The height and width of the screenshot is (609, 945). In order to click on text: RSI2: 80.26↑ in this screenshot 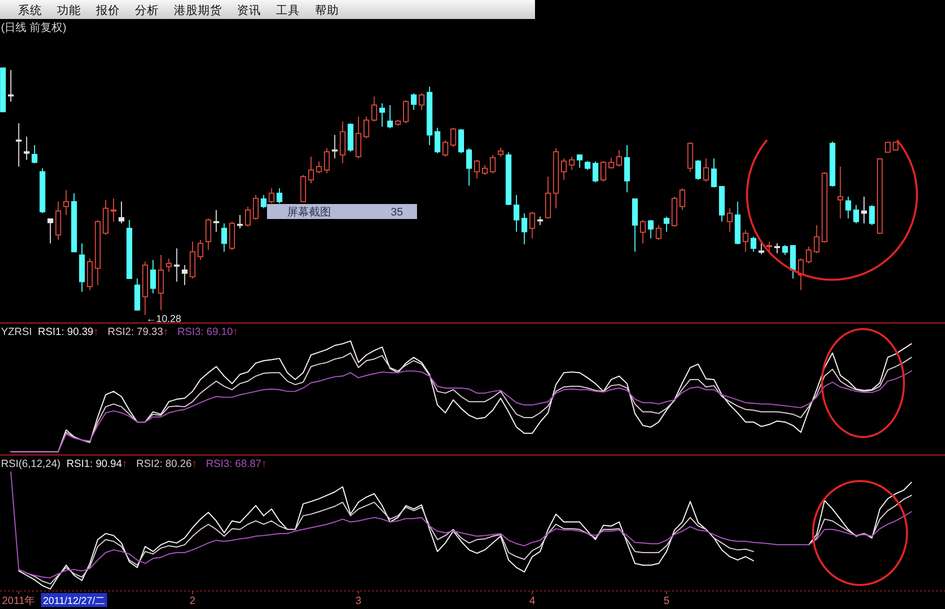, I will do `click(166, 464)`.